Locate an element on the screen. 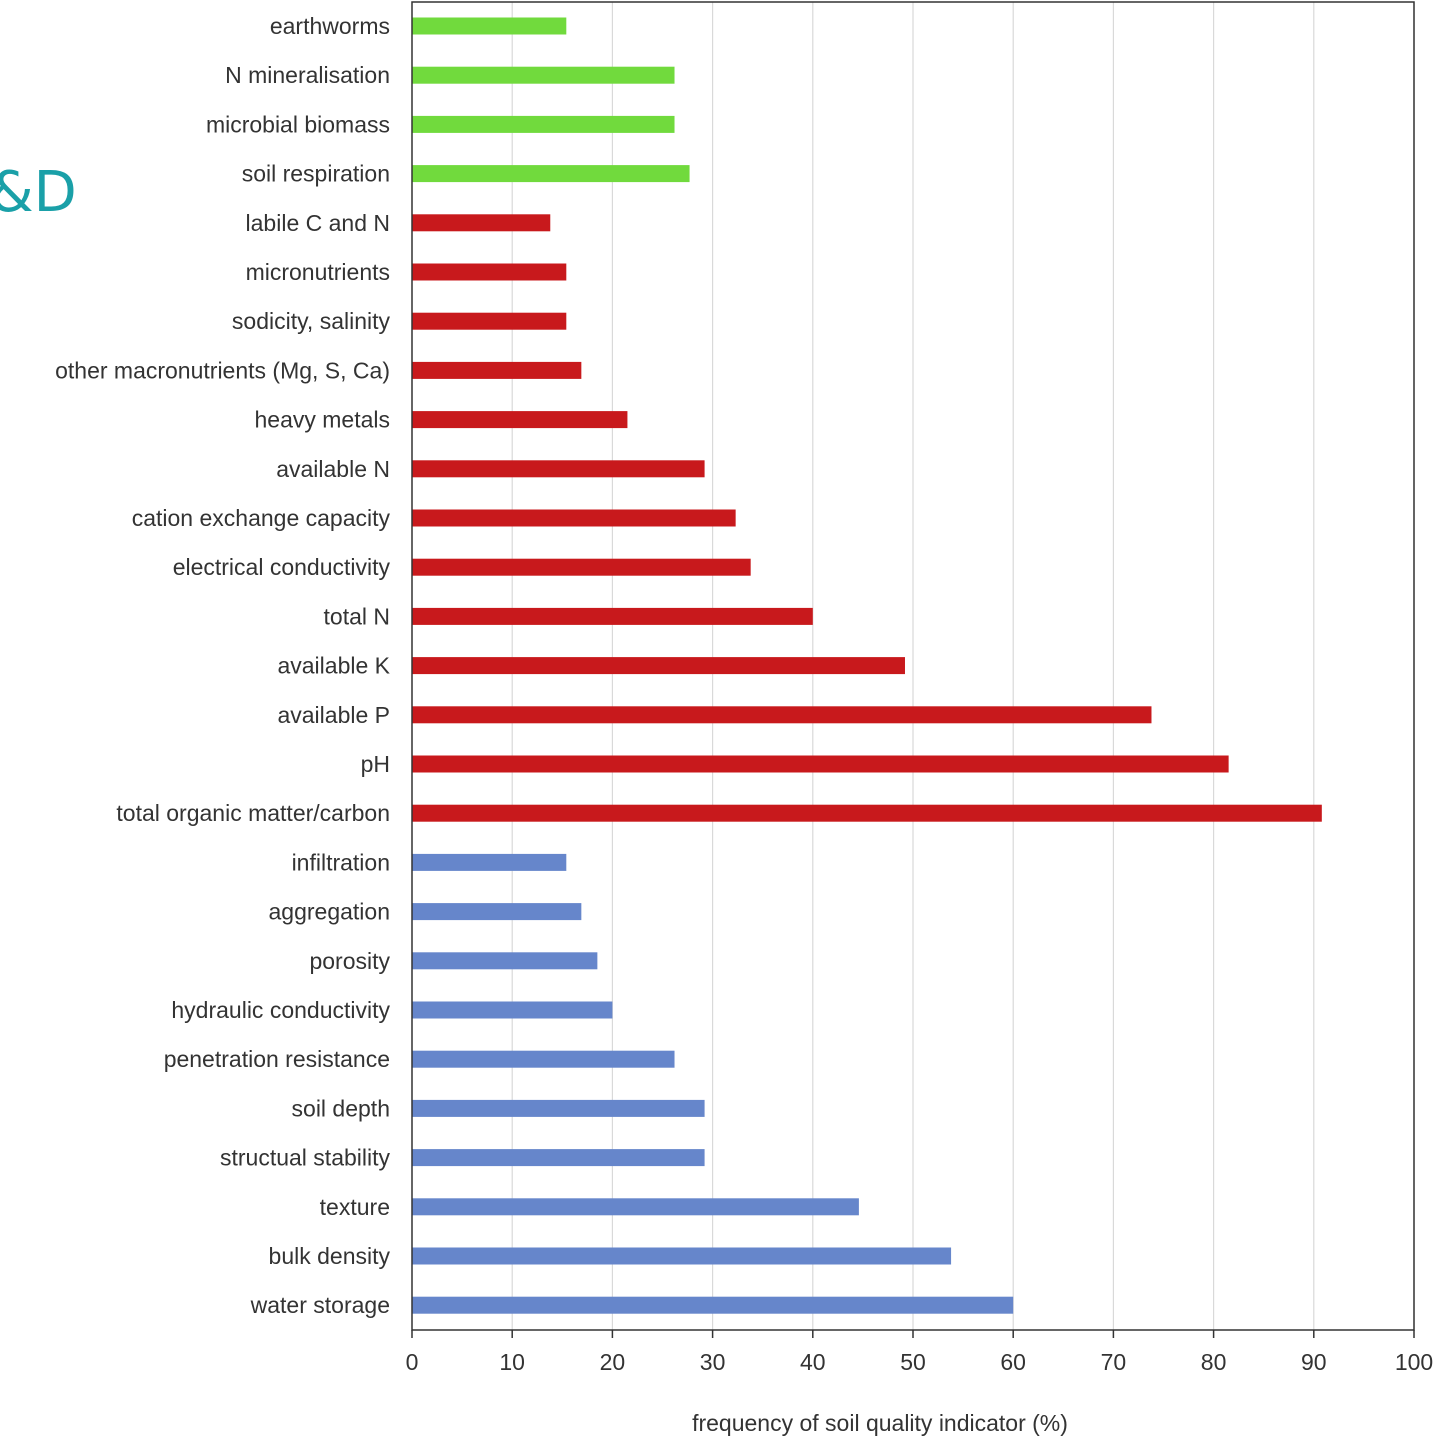 The image size is (1439, 1440). category-label: sodicity, salinity is located at coordinates (311, 321).